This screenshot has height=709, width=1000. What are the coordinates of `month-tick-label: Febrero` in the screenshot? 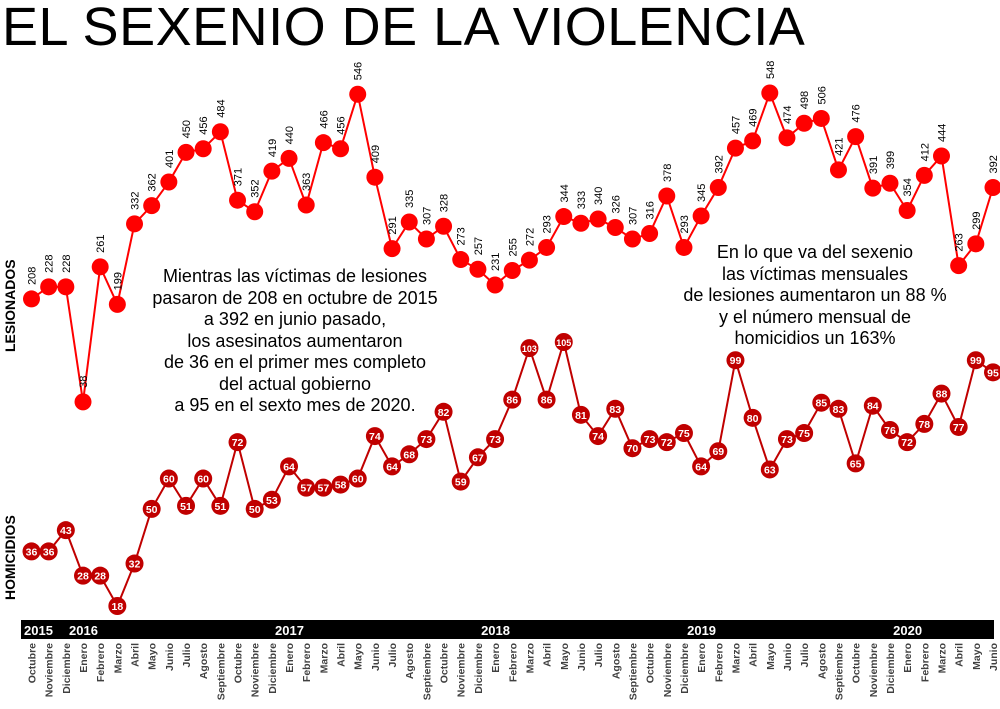 It's located at (719, 662).